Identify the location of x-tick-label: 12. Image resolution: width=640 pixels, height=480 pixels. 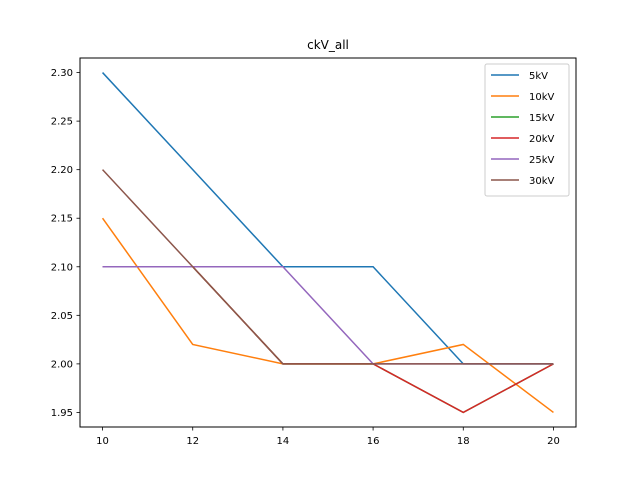
(192, 441).